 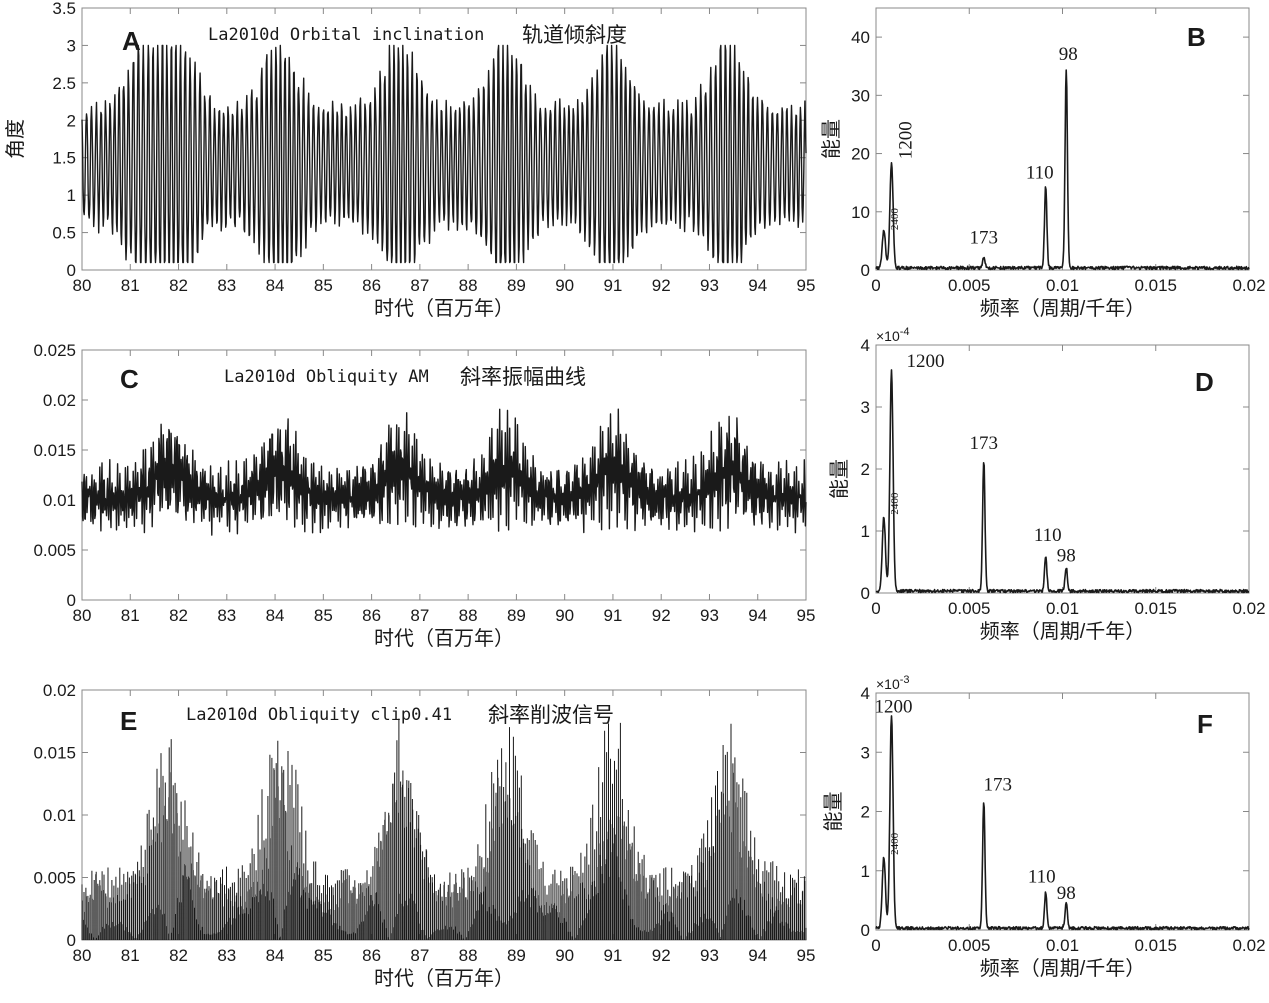 What do you see at coordinates (895, 843) in the screenshot?
I see `peak-label: 2400` at bounding box center [895, 843].